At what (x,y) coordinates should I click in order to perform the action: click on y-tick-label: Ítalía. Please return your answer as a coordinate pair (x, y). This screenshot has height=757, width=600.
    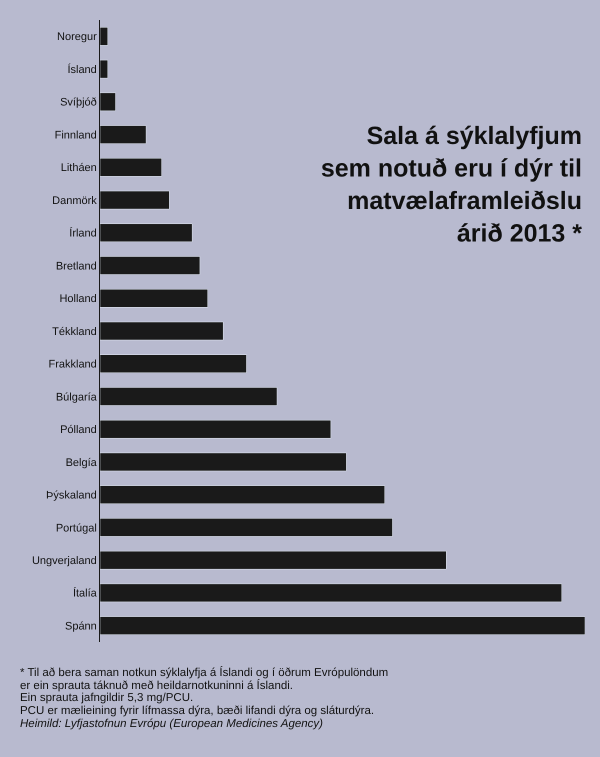
    Looking at the image, I should click on (85, 593).